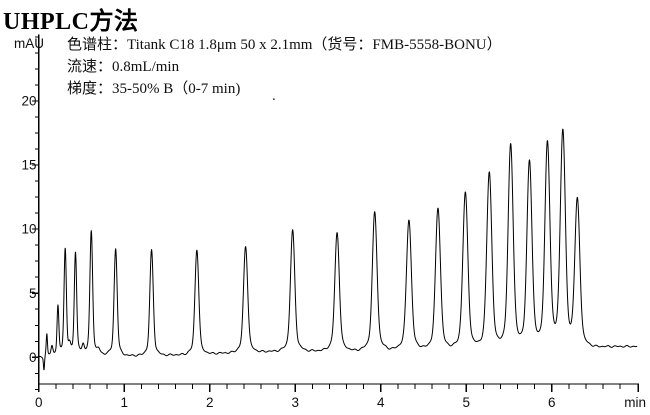 The height and width of the screenshot is (415, 650). Describe the element at coordinates (33, 357) in the screenshot. I see `y-tick-label: 0` at that location.